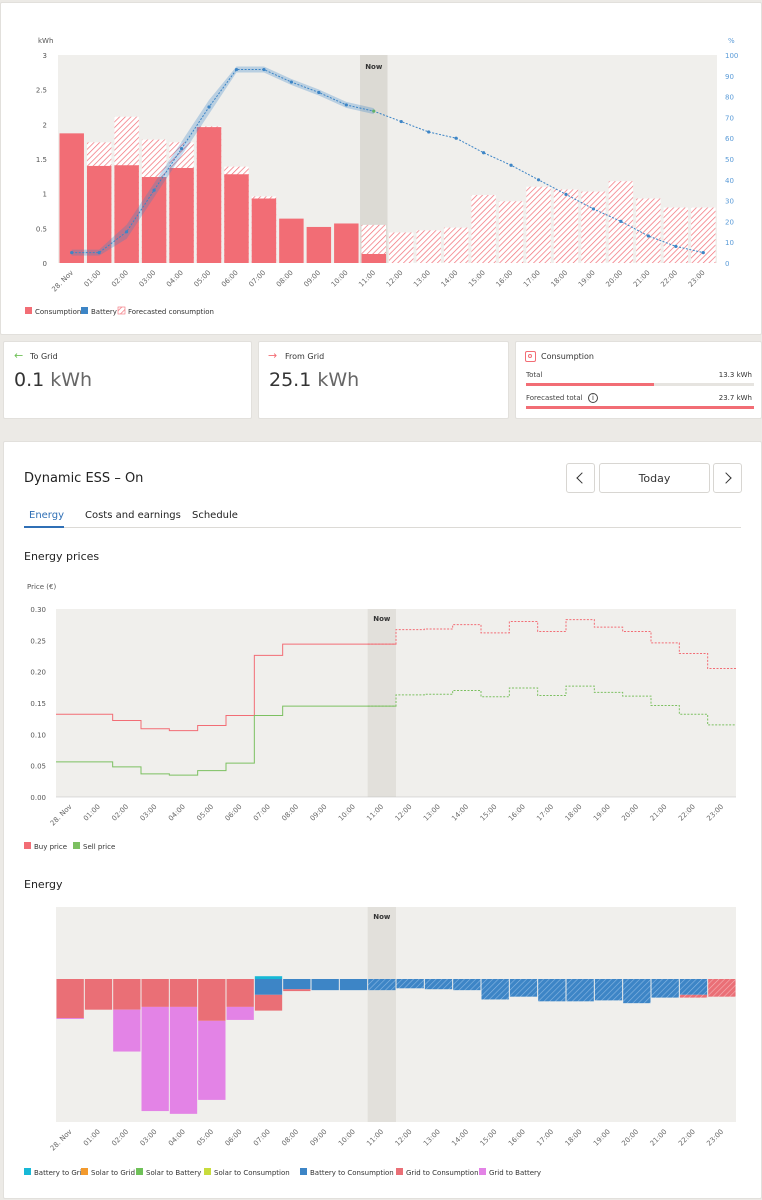 The image size is (762, 1200). Describe the element at coordinates (340, 279) in the screenshot. I see `x-tick-label: 10:00` at that location.